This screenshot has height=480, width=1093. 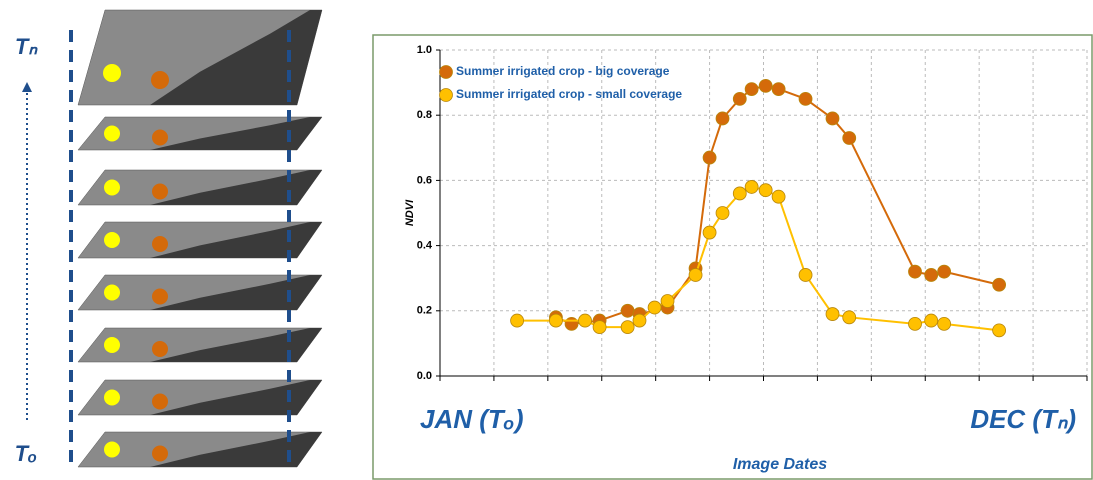 What do you see at coordinates (1023, 419) in the screenshot?
I see `end-label: DEC (Tₙ)` at bounding box center [1023, 419].